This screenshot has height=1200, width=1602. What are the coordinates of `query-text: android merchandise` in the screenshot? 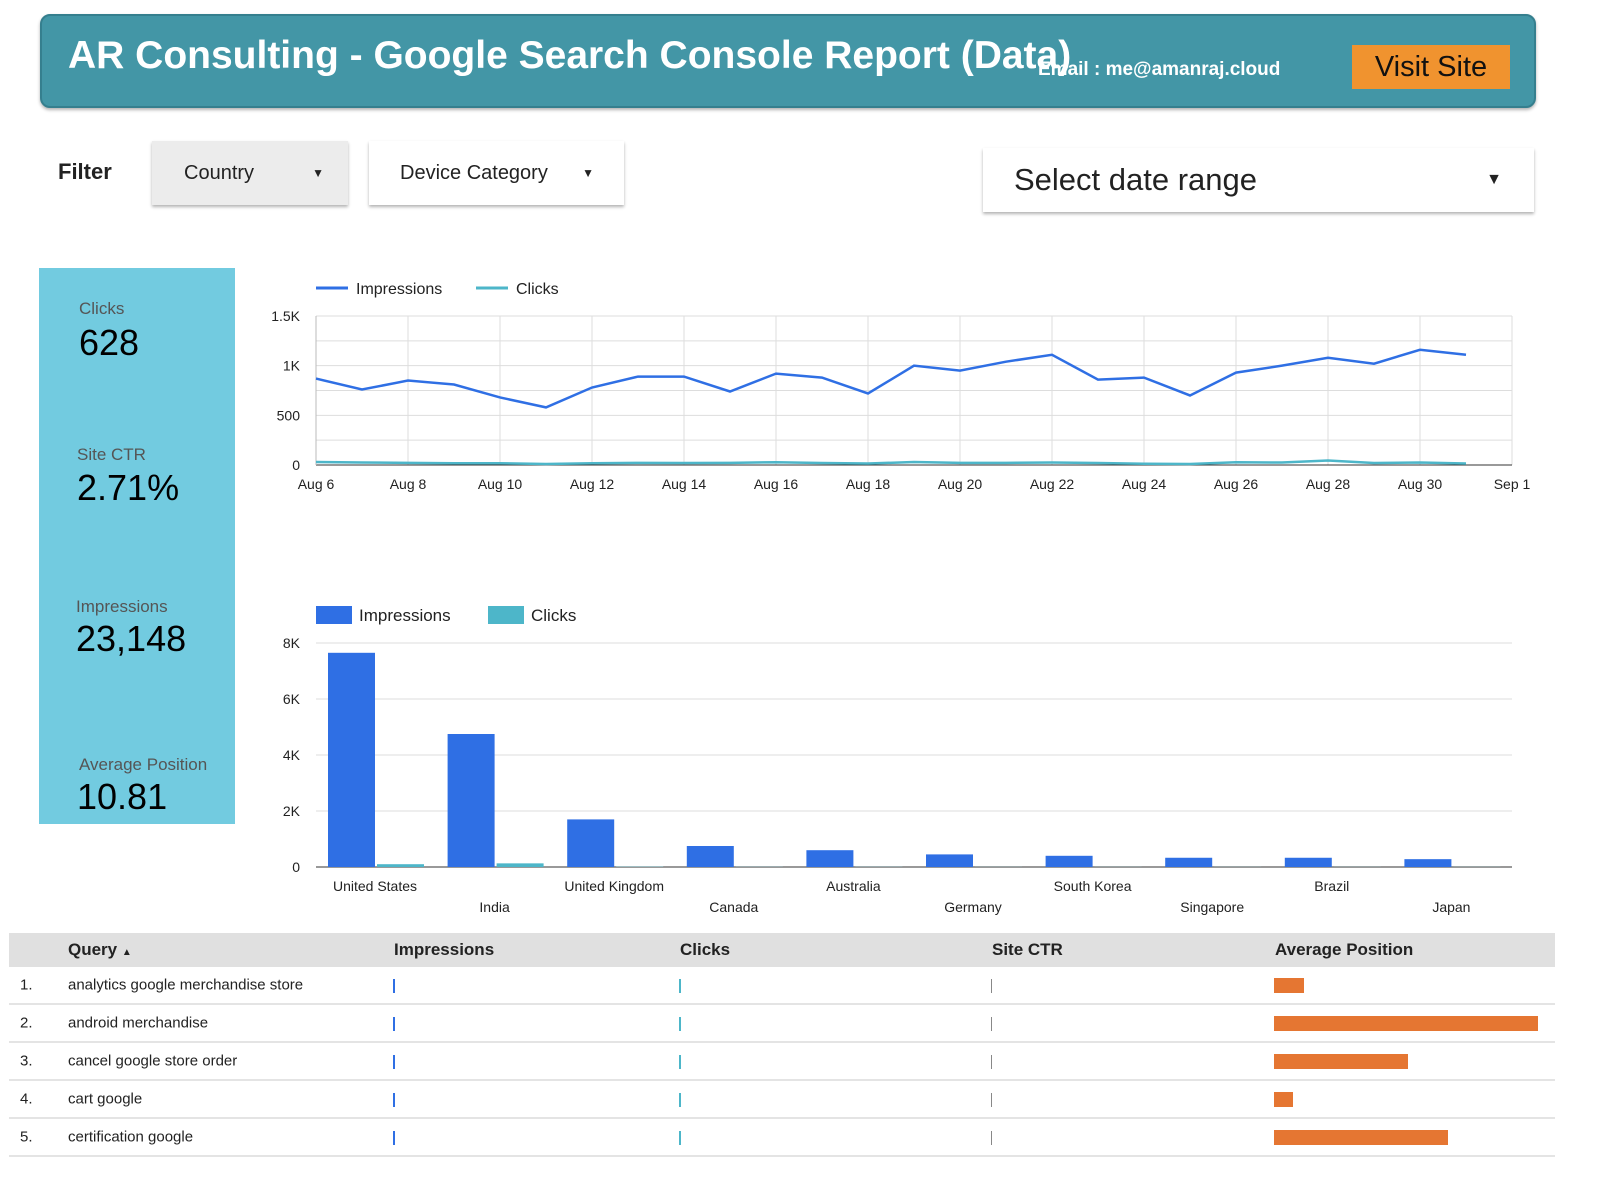 It's located at (138, 1023).